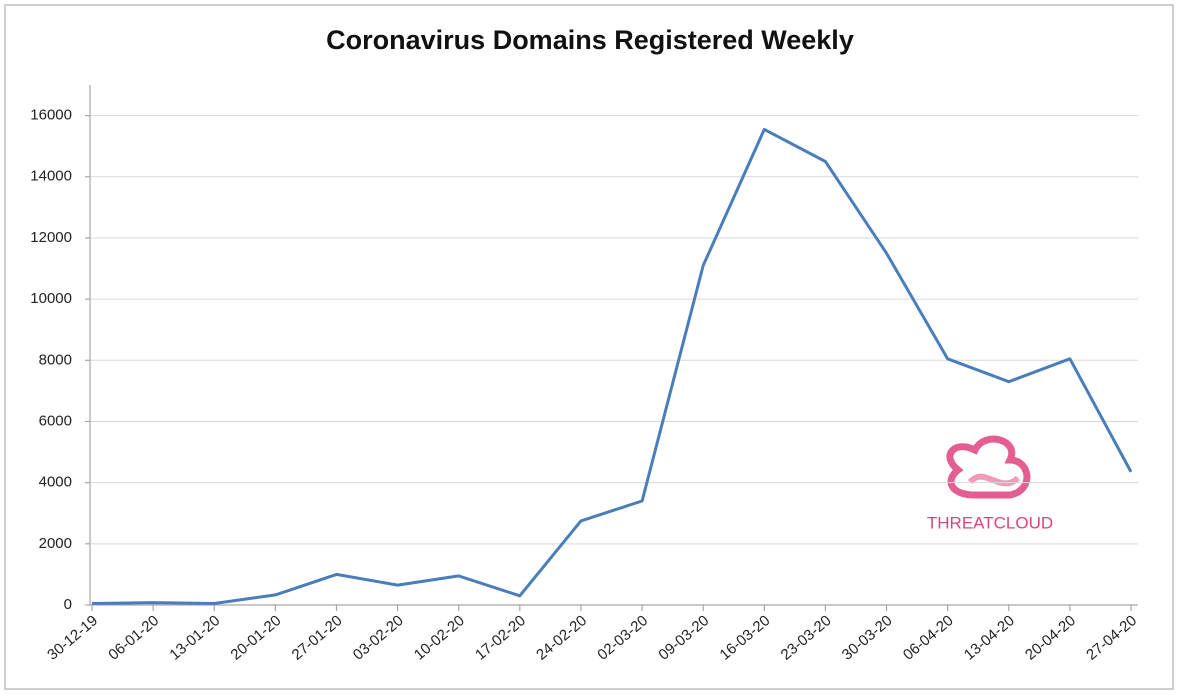  Describe the element at coordinates (55, 482) in the screenshot. I see `y-tick-label: 4000` at that location.